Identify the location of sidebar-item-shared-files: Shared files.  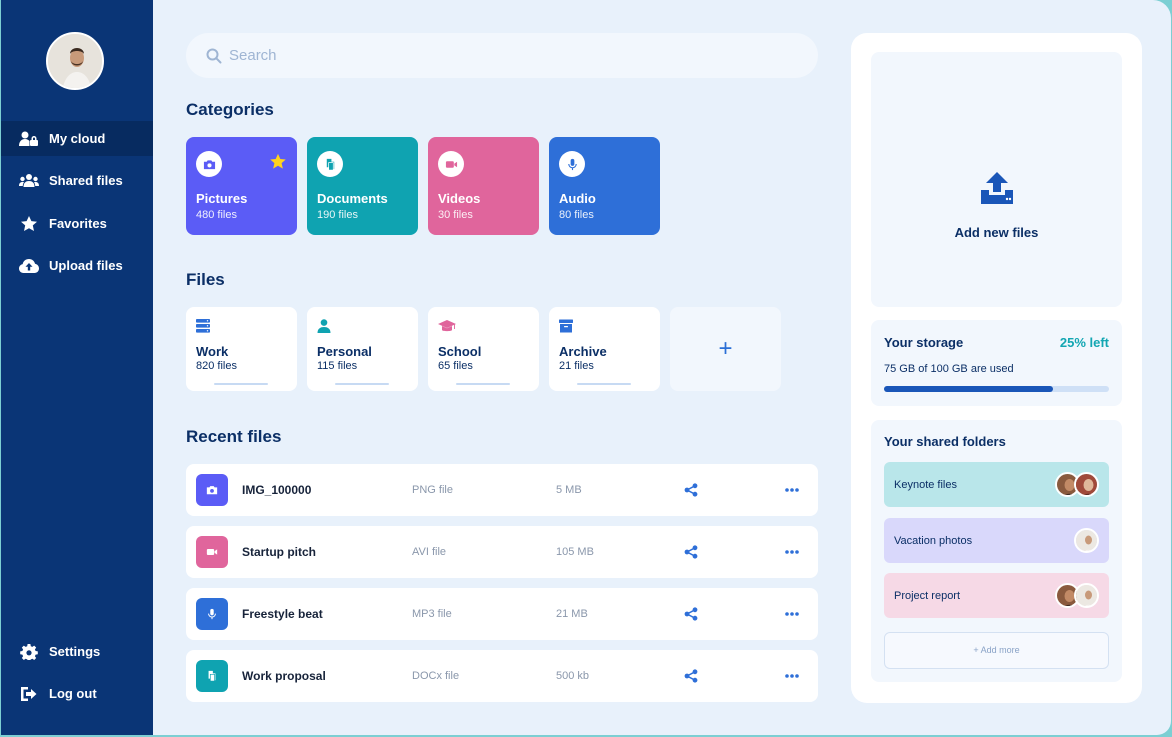
(77, 180).